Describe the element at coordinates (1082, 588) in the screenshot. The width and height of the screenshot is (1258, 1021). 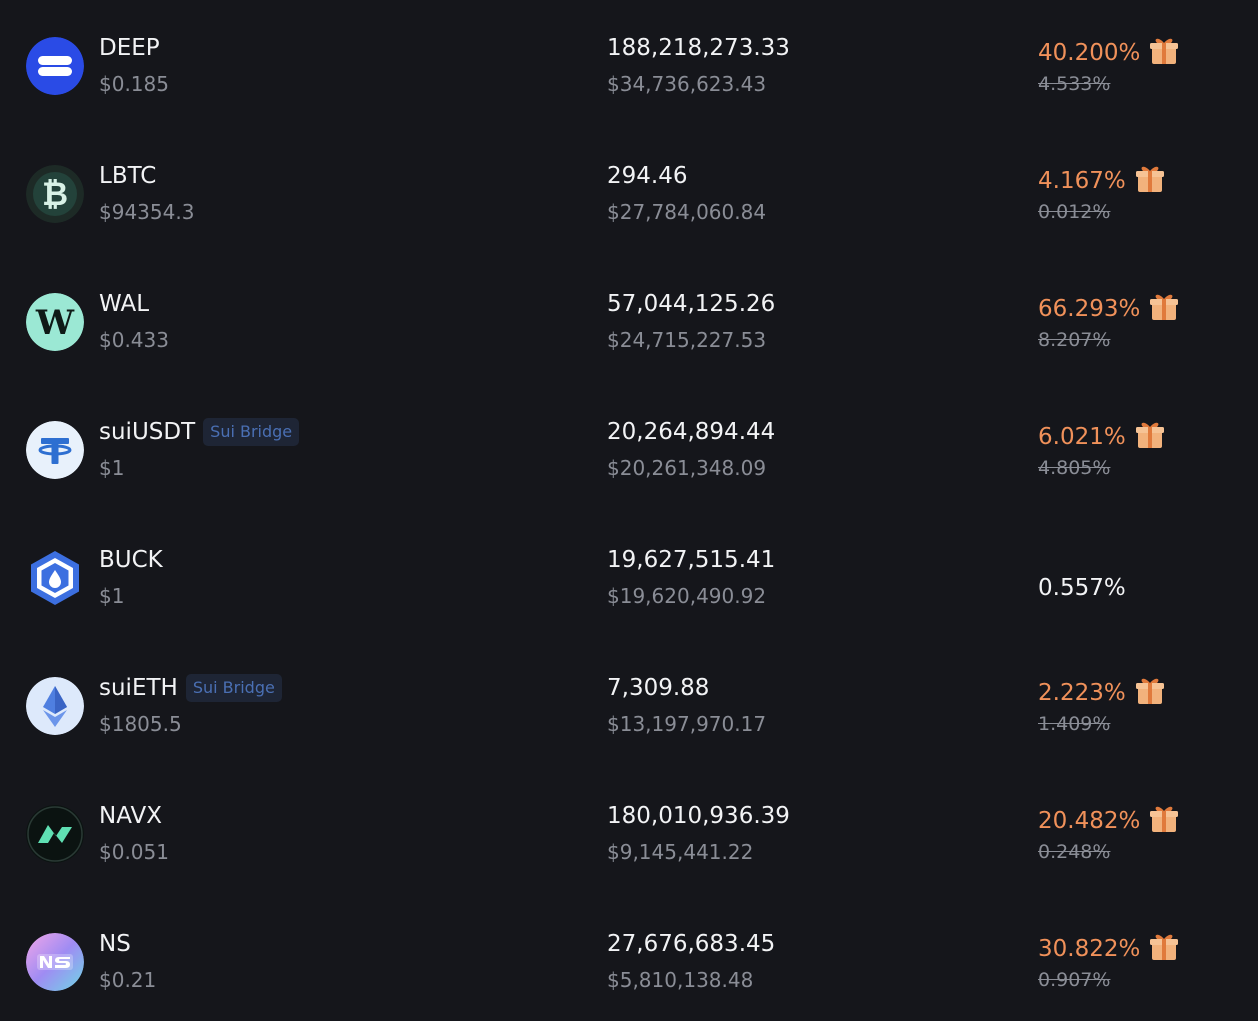
I see `supply-apy: 0.557%` at that location.